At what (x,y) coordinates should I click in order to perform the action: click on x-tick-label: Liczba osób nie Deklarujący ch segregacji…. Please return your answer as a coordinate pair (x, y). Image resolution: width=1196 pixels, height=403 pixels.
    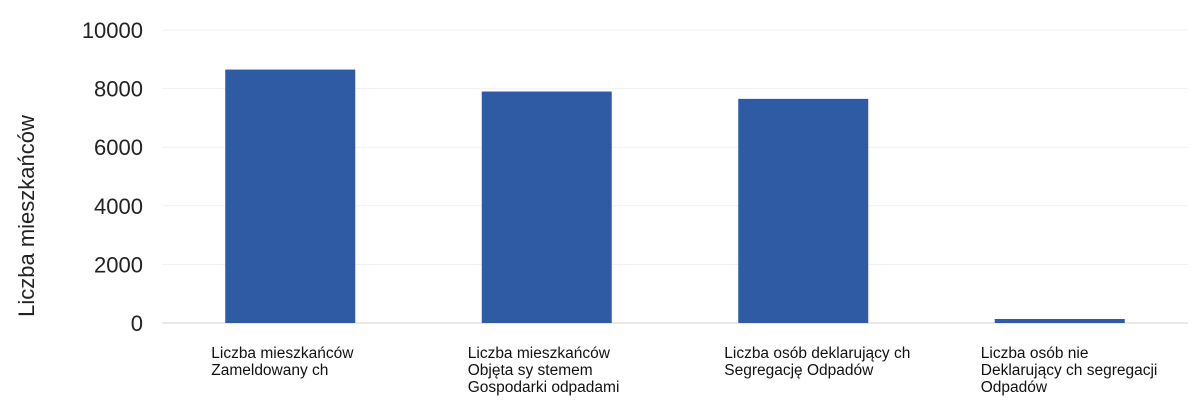
    Looking at the image, I should click on (1069, 370).